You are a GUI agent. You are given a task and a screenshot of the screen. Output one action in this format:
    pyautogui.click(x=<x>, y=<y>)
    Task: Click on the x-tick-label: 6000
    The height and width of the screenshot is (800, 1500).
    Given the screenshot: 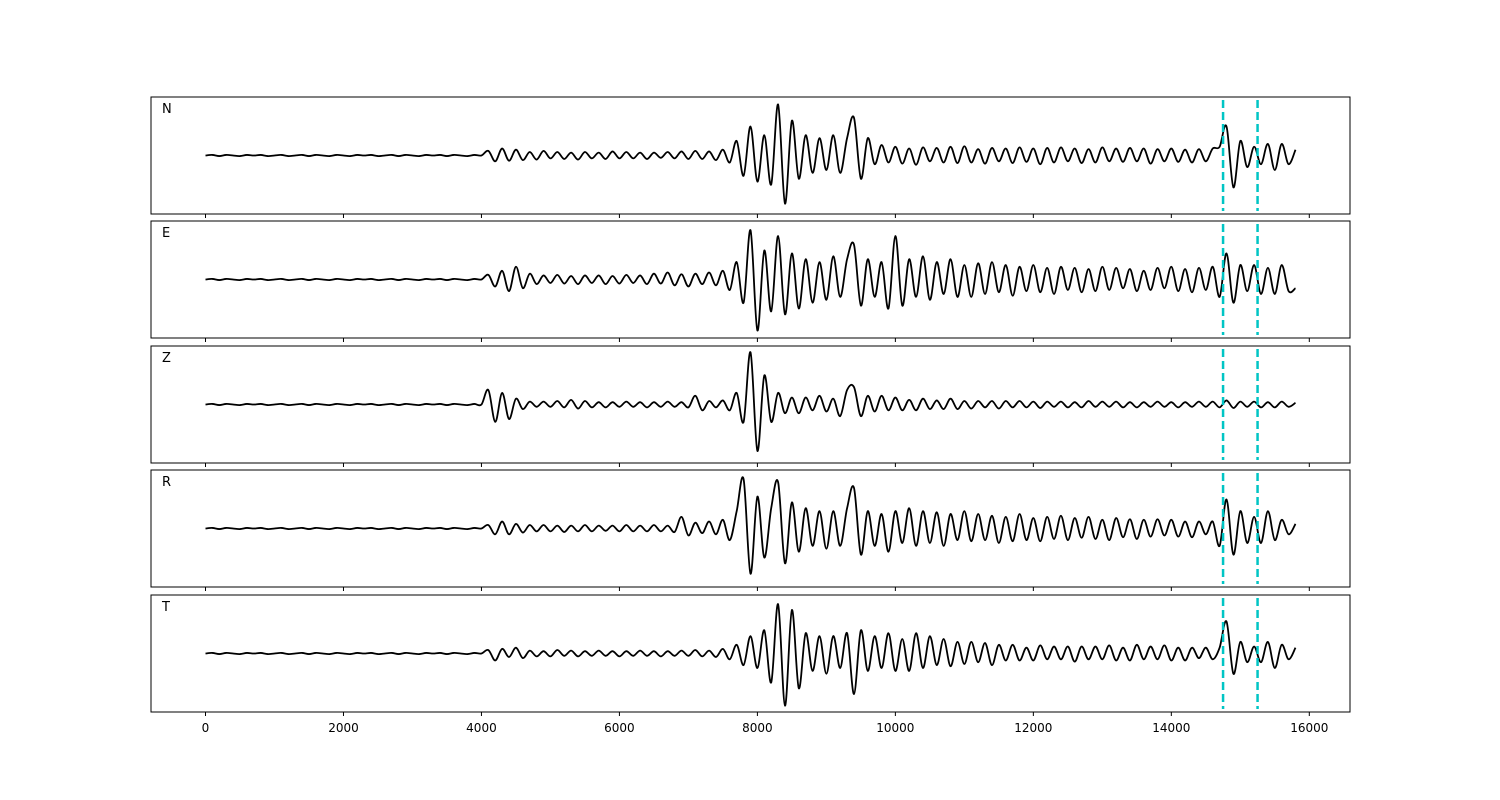 What is the action you would take?
    pyautogui.click(x=619, y=728)
    